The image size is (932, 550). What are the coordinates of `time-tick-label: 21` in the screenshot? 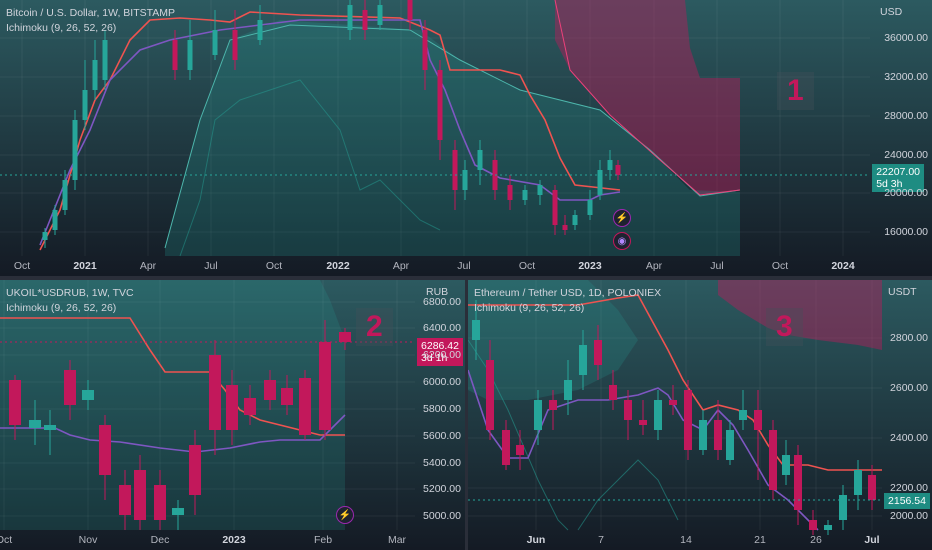 It's located at (760, 540).